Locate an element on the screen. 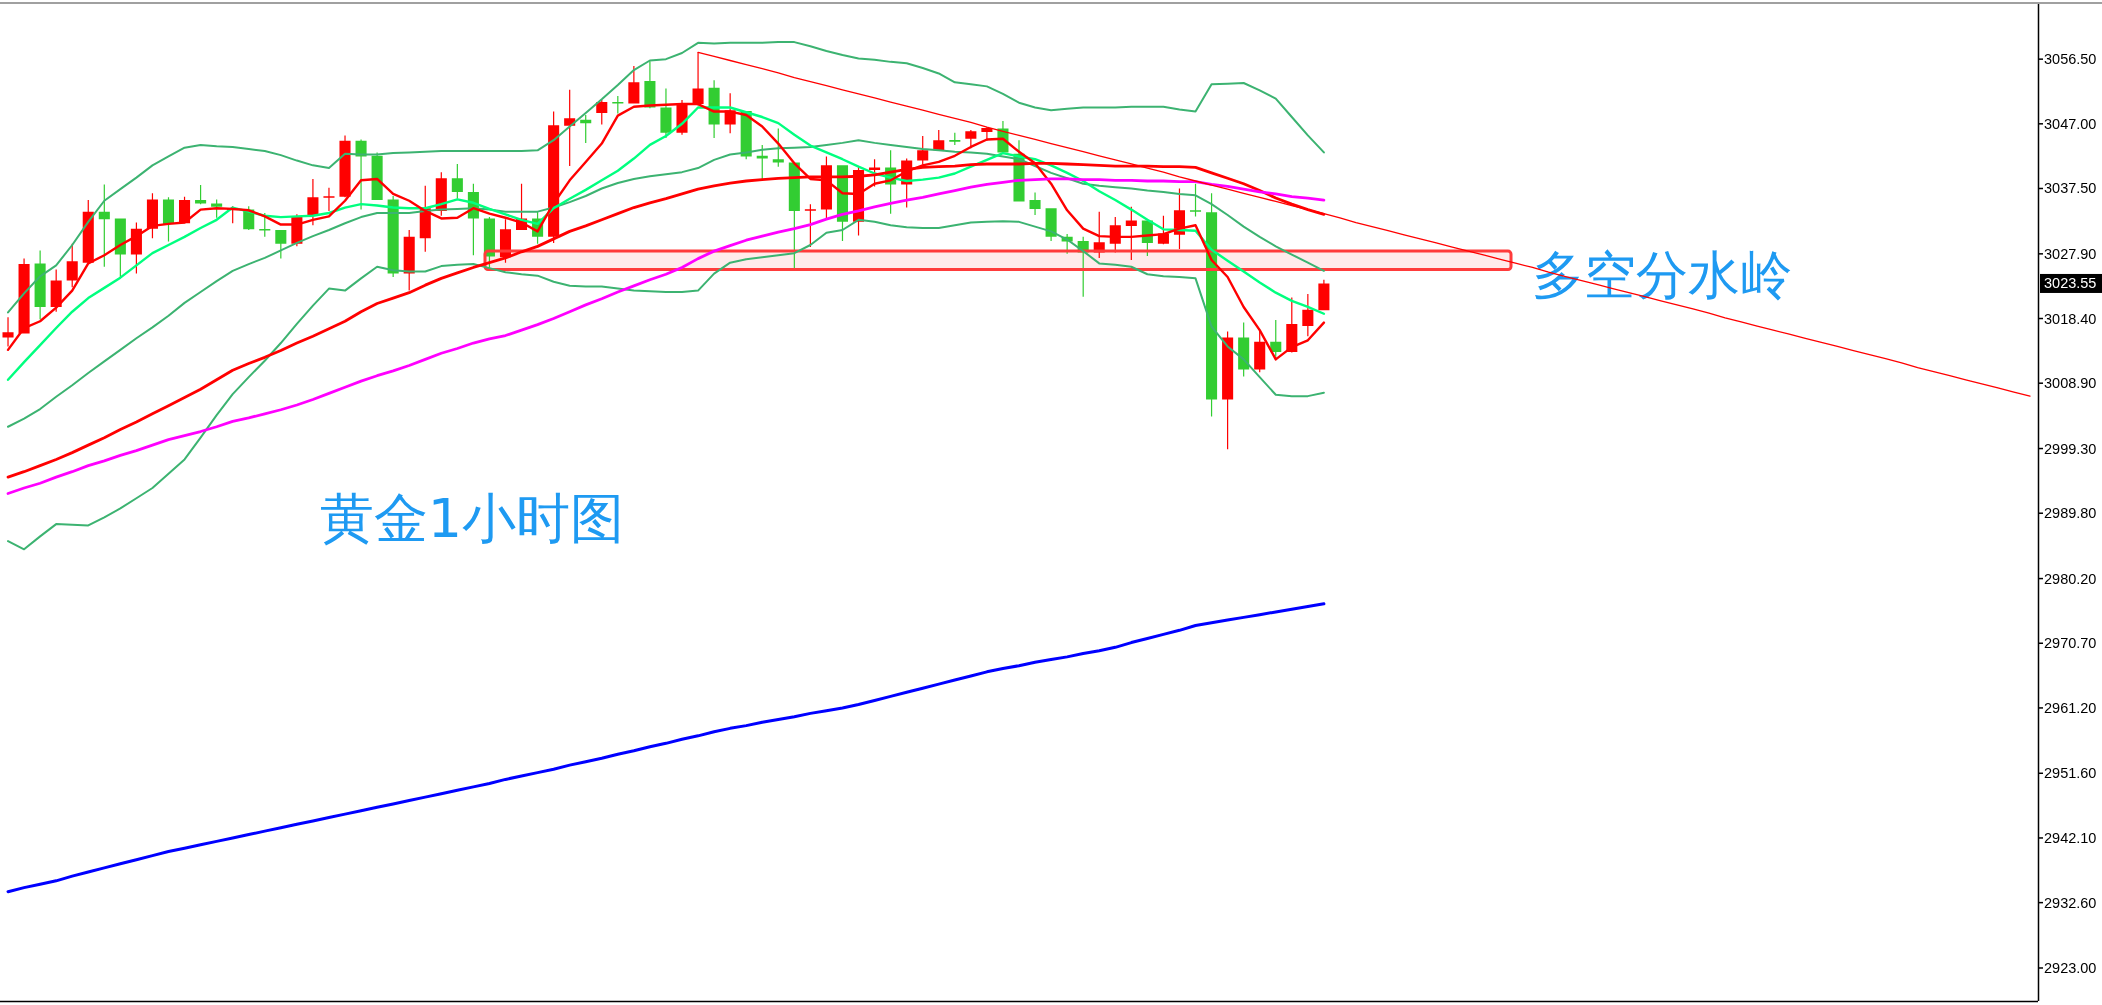  y-tick-label: 2999.30 is located at coordinates (2070, 448).